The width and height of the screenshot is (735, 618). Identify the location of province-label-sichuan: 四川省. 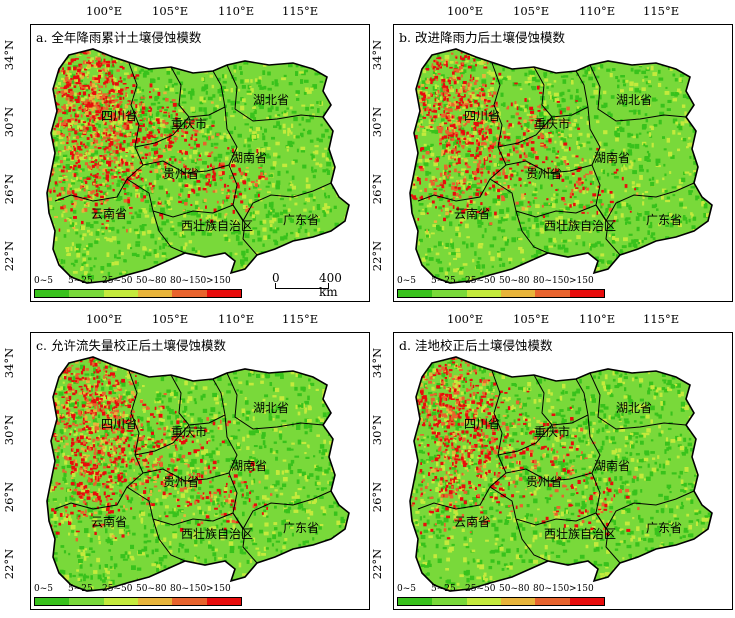
(119, 116).